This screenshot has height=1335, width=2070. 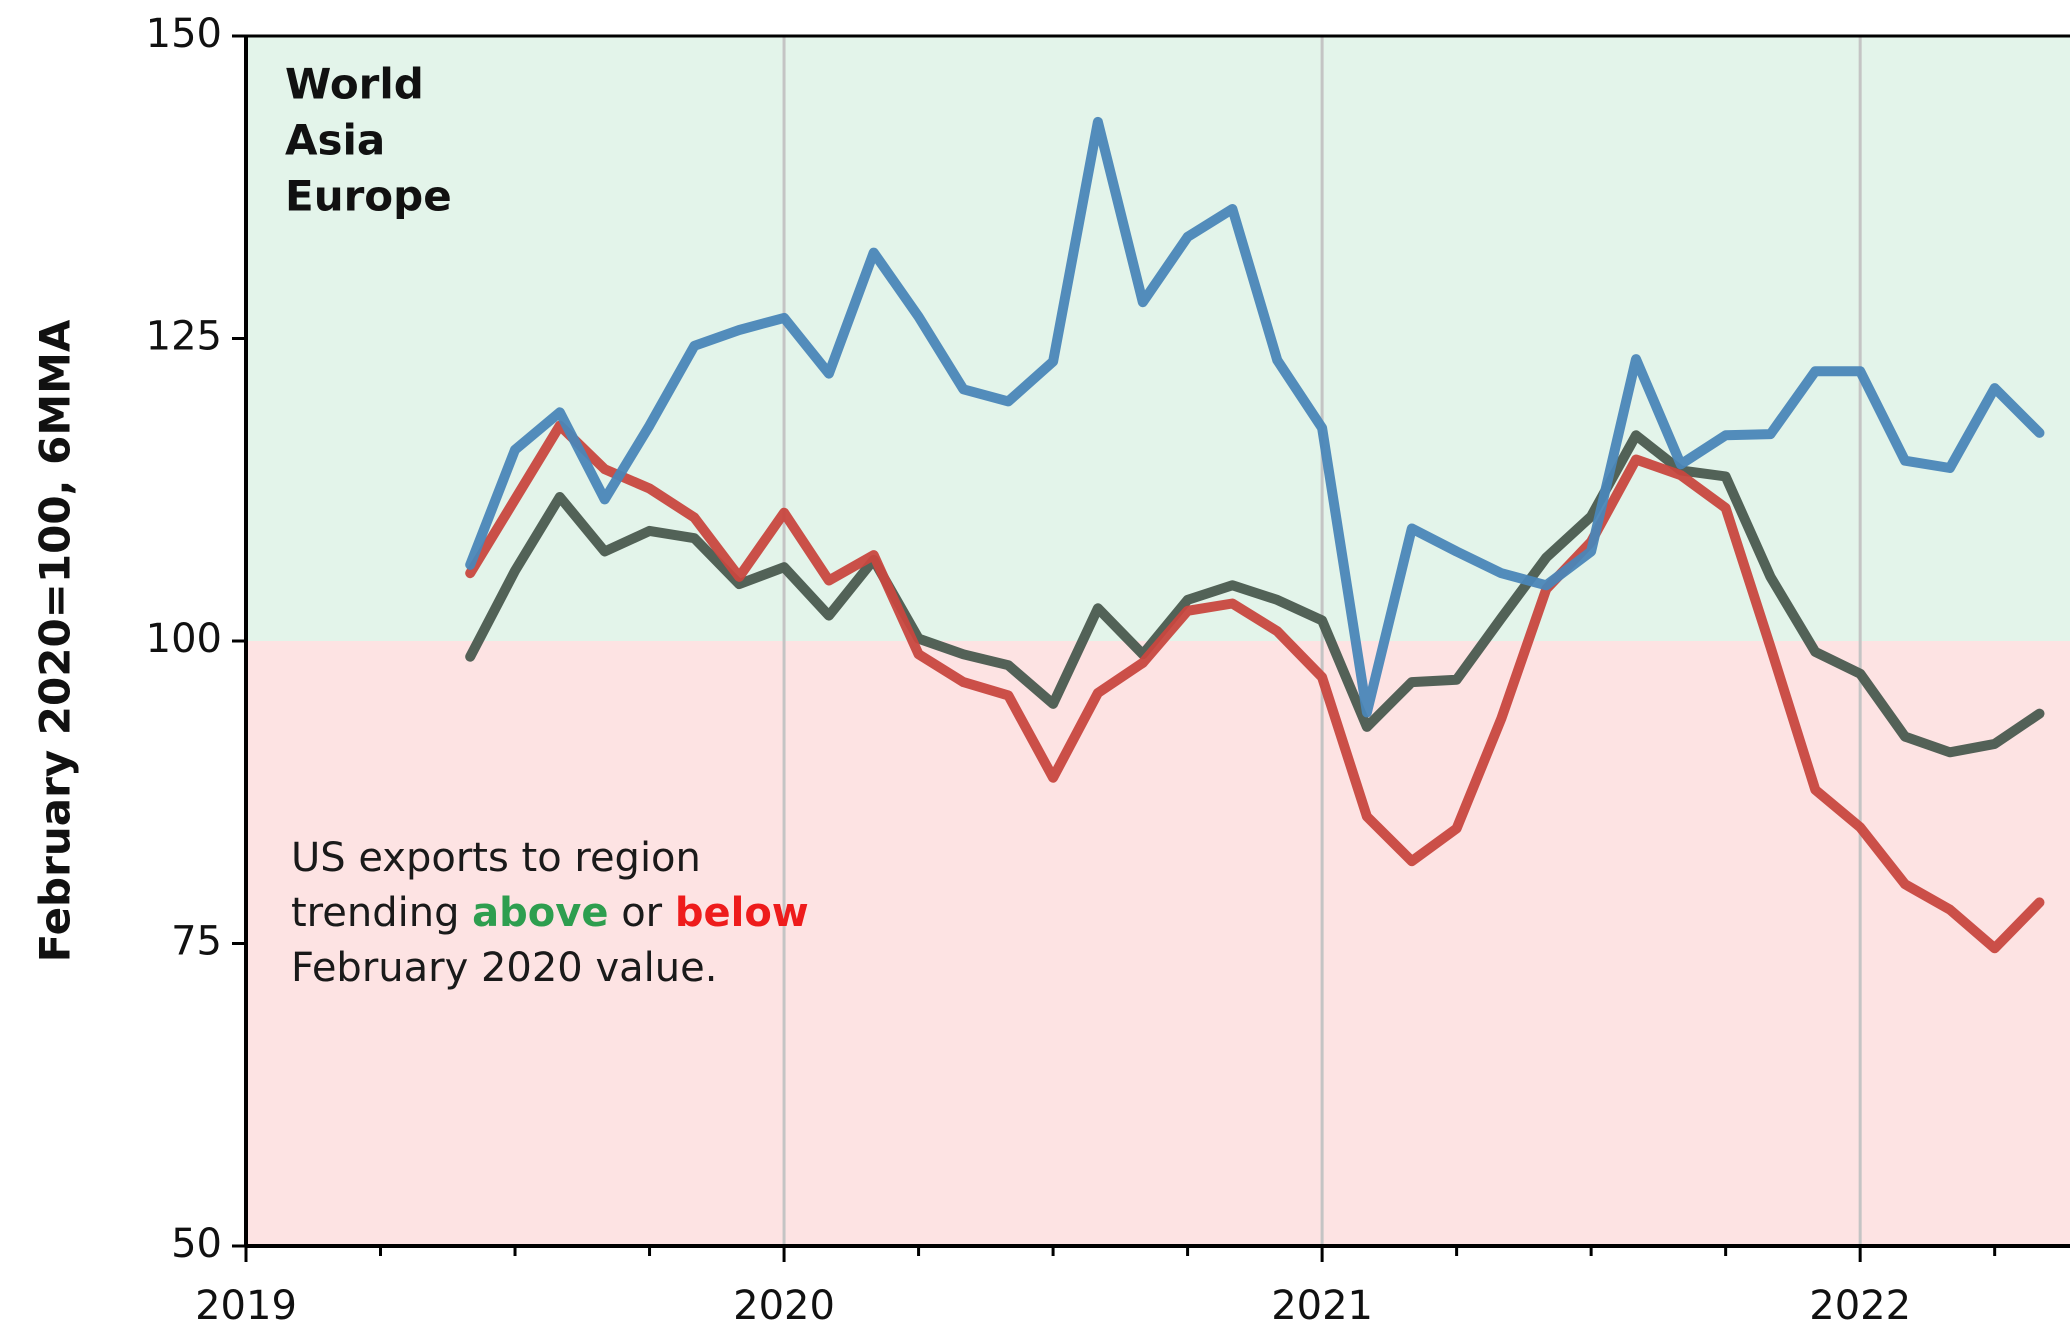 I want to click on annotation: US exports to region, so click(x=496, y=858).